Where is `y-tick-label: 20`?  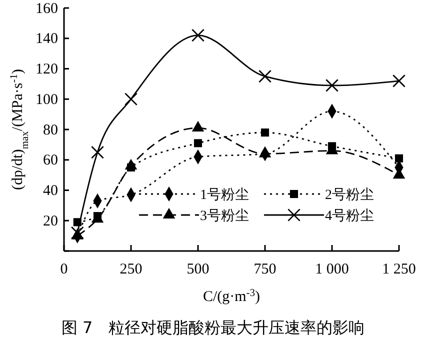
y-tick-label: 20 is located at coordinates (50, 221).